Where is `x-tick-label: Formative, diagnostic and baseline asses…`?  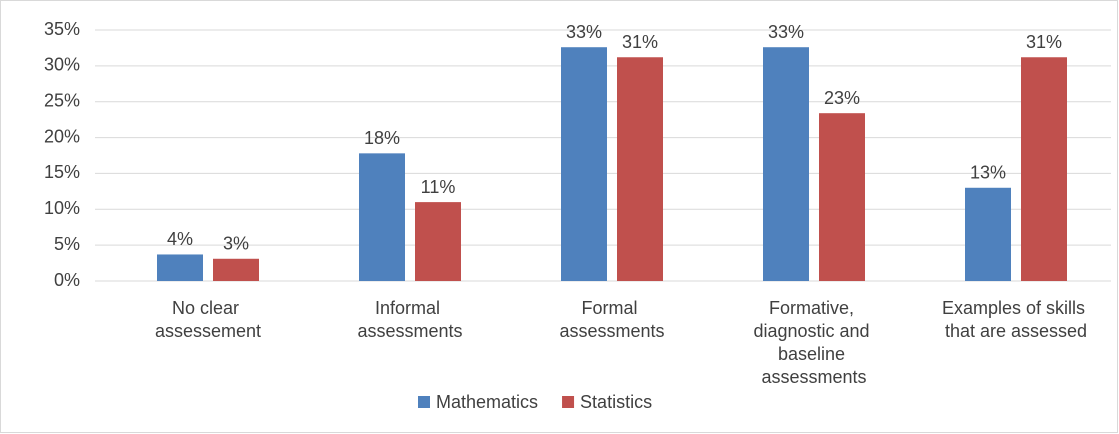
x-tick-label: Formative, diagnostic and baseline asses… is located at coordinates (813, 342).